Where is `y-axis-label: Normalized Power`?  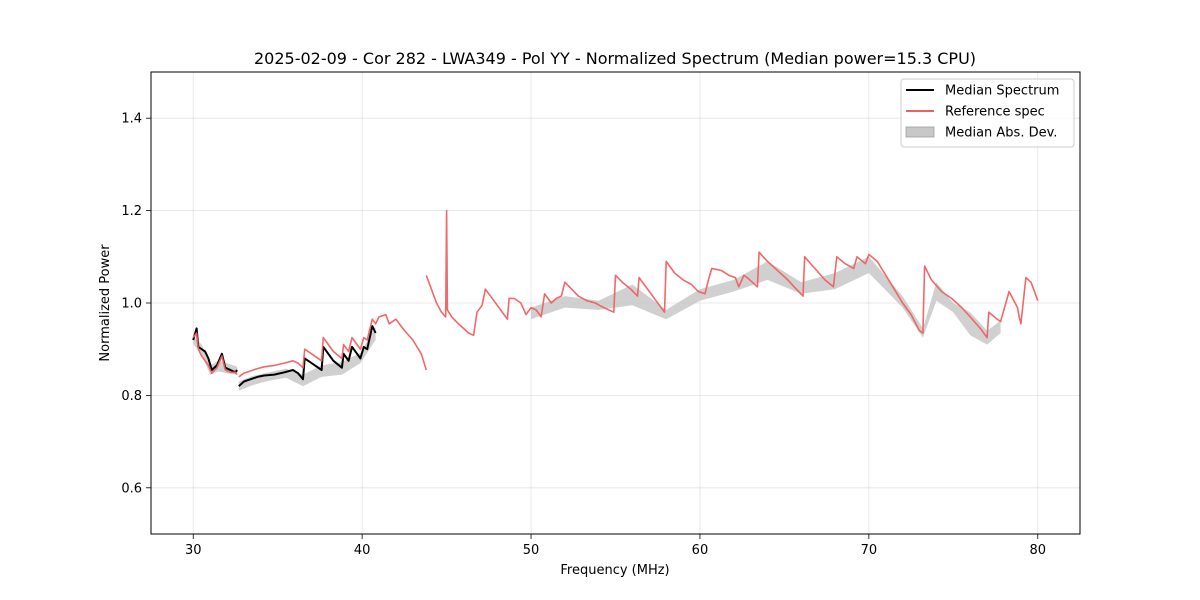 y-axis-label: Normalized Power is located at coordinates (105, 303).